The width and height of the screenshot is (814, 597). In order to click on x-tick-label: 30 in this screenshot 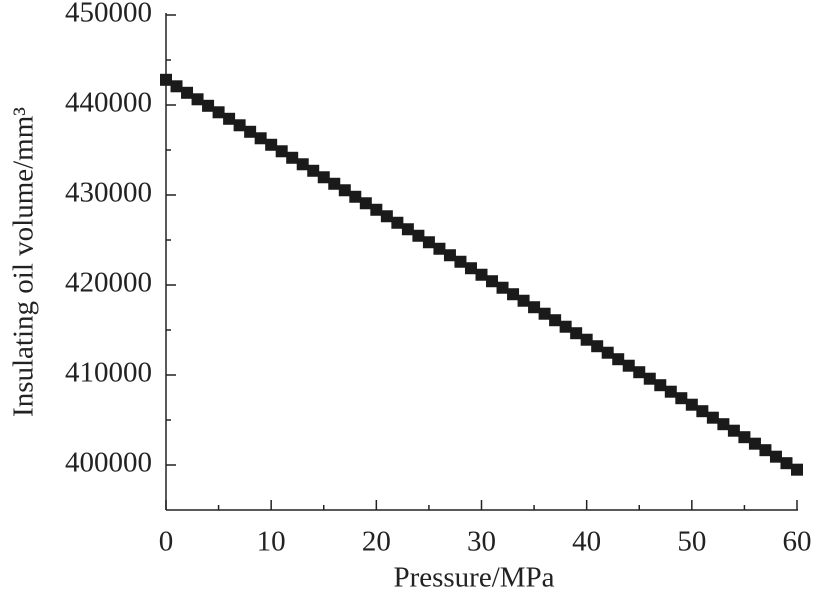, I will do `click(481, 542)`.